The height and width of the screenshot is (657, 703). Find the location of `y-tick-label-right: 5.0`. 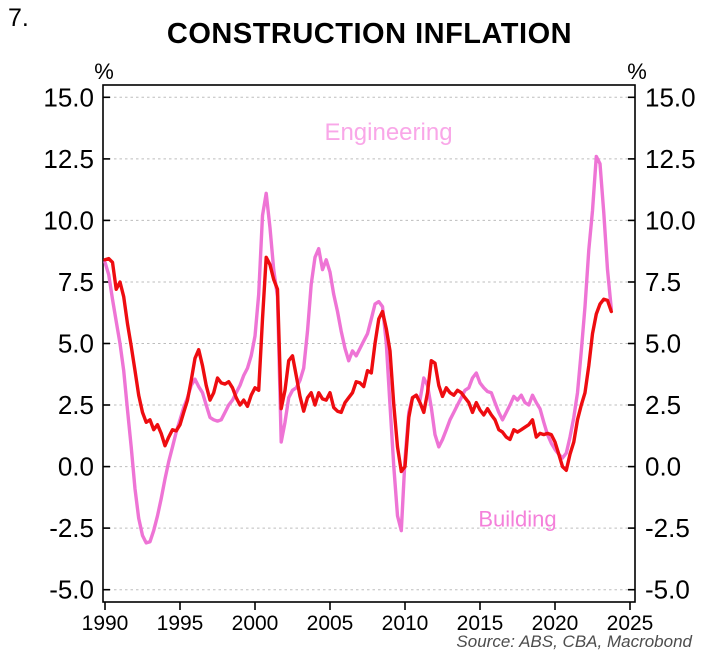

y-tick-label-right: 5.0 is located at coordinates (663, 344).